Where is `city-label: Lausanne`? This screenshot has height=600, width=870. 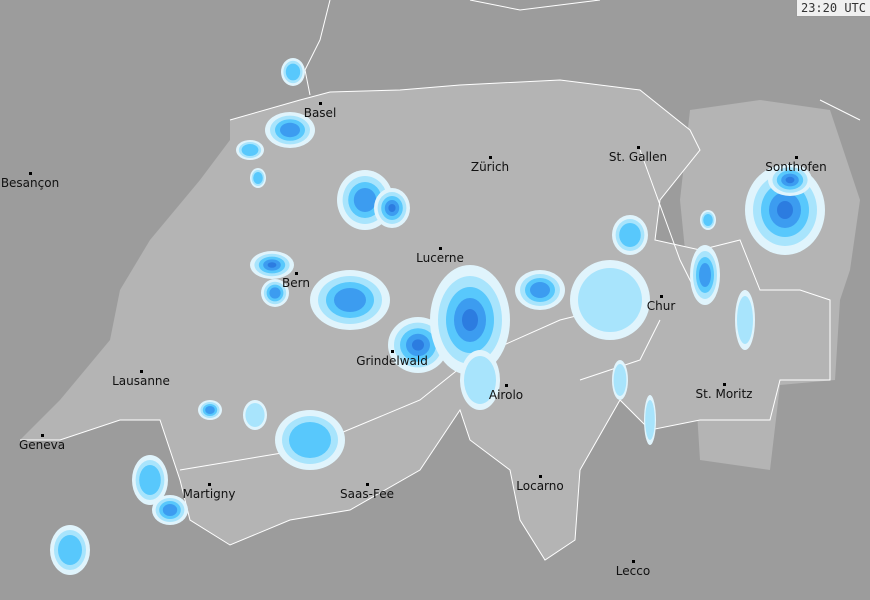
city-label: Lausanne is located at coordinates (141, 381).